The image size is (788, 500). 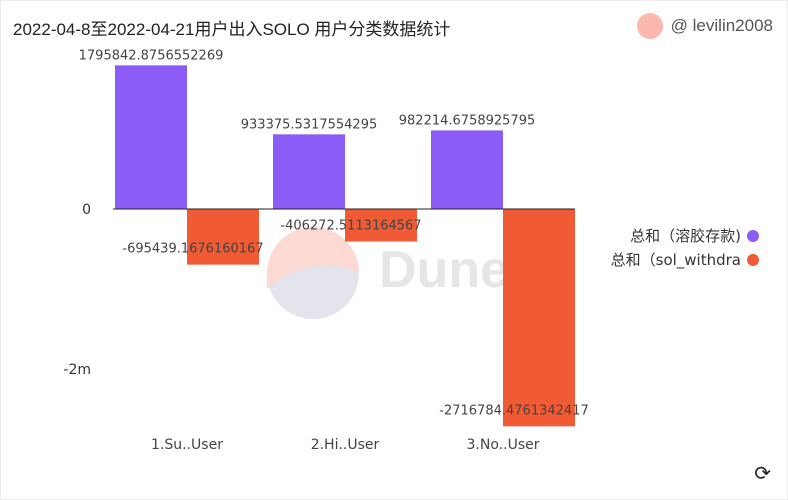 What do you see at coordinates (676, 260) in the screenshot?
I see `legend-label: 总和（sol_withdra` at bounding box center [676, 260].